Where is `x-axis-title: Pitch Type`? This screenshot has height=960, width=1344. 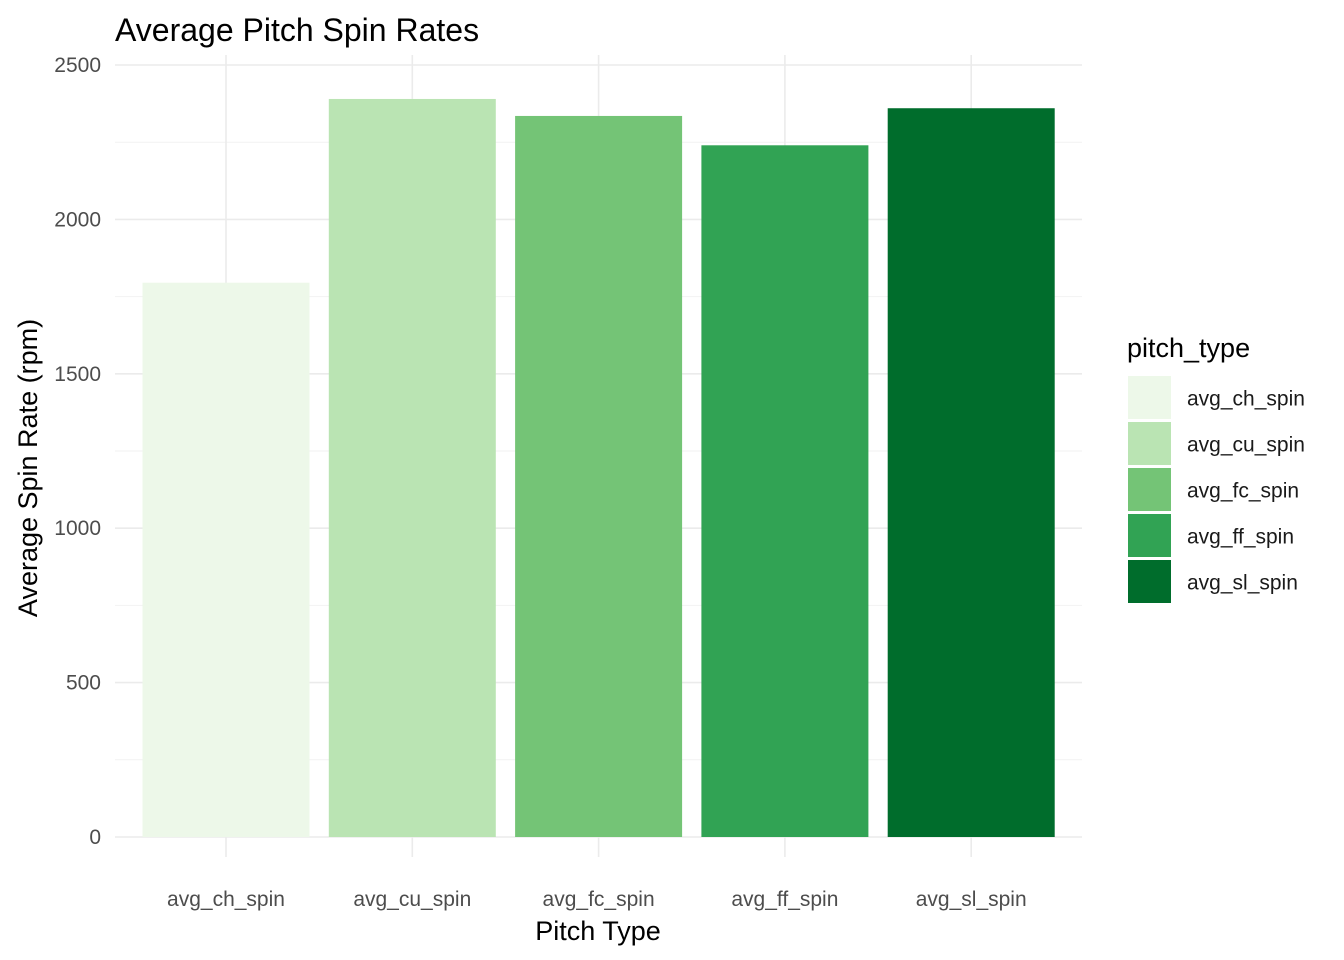 x-axis-title: Pitch Type is located at coordinates (598, 931).